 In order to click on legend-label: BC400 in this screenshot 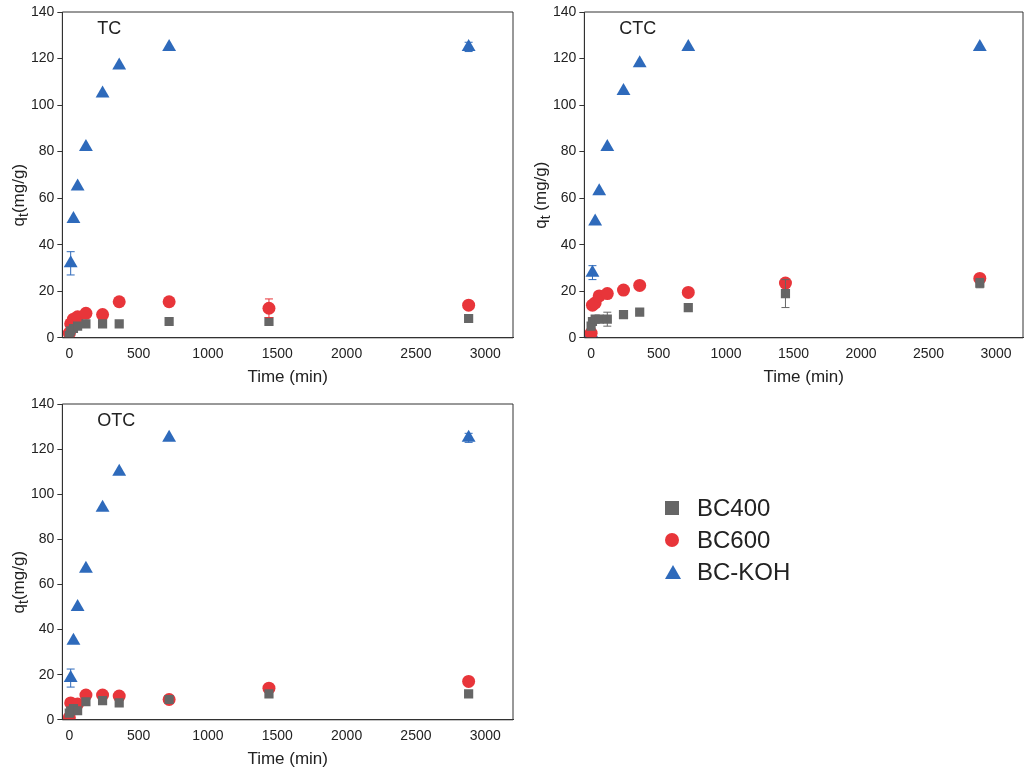, I will do `click(734, 508)`.